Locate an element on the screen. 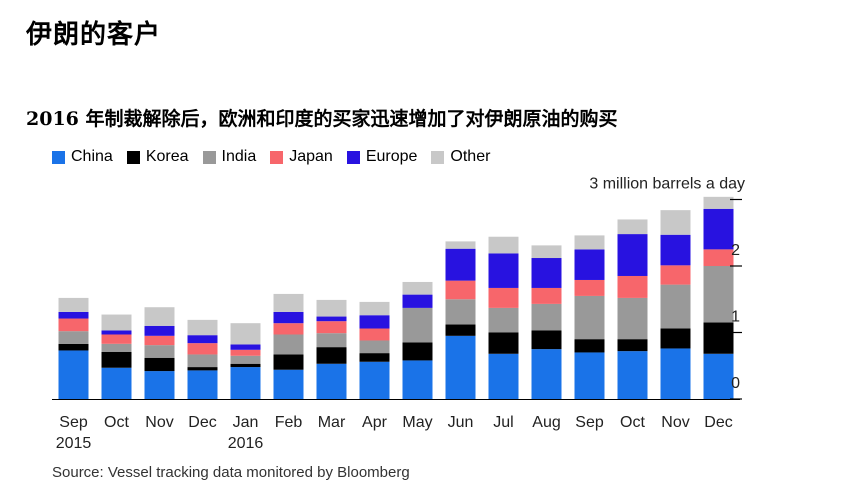 This screenshot has width=843, height=499. legend-label-europe: Europe is located at coordinates (391, 156).